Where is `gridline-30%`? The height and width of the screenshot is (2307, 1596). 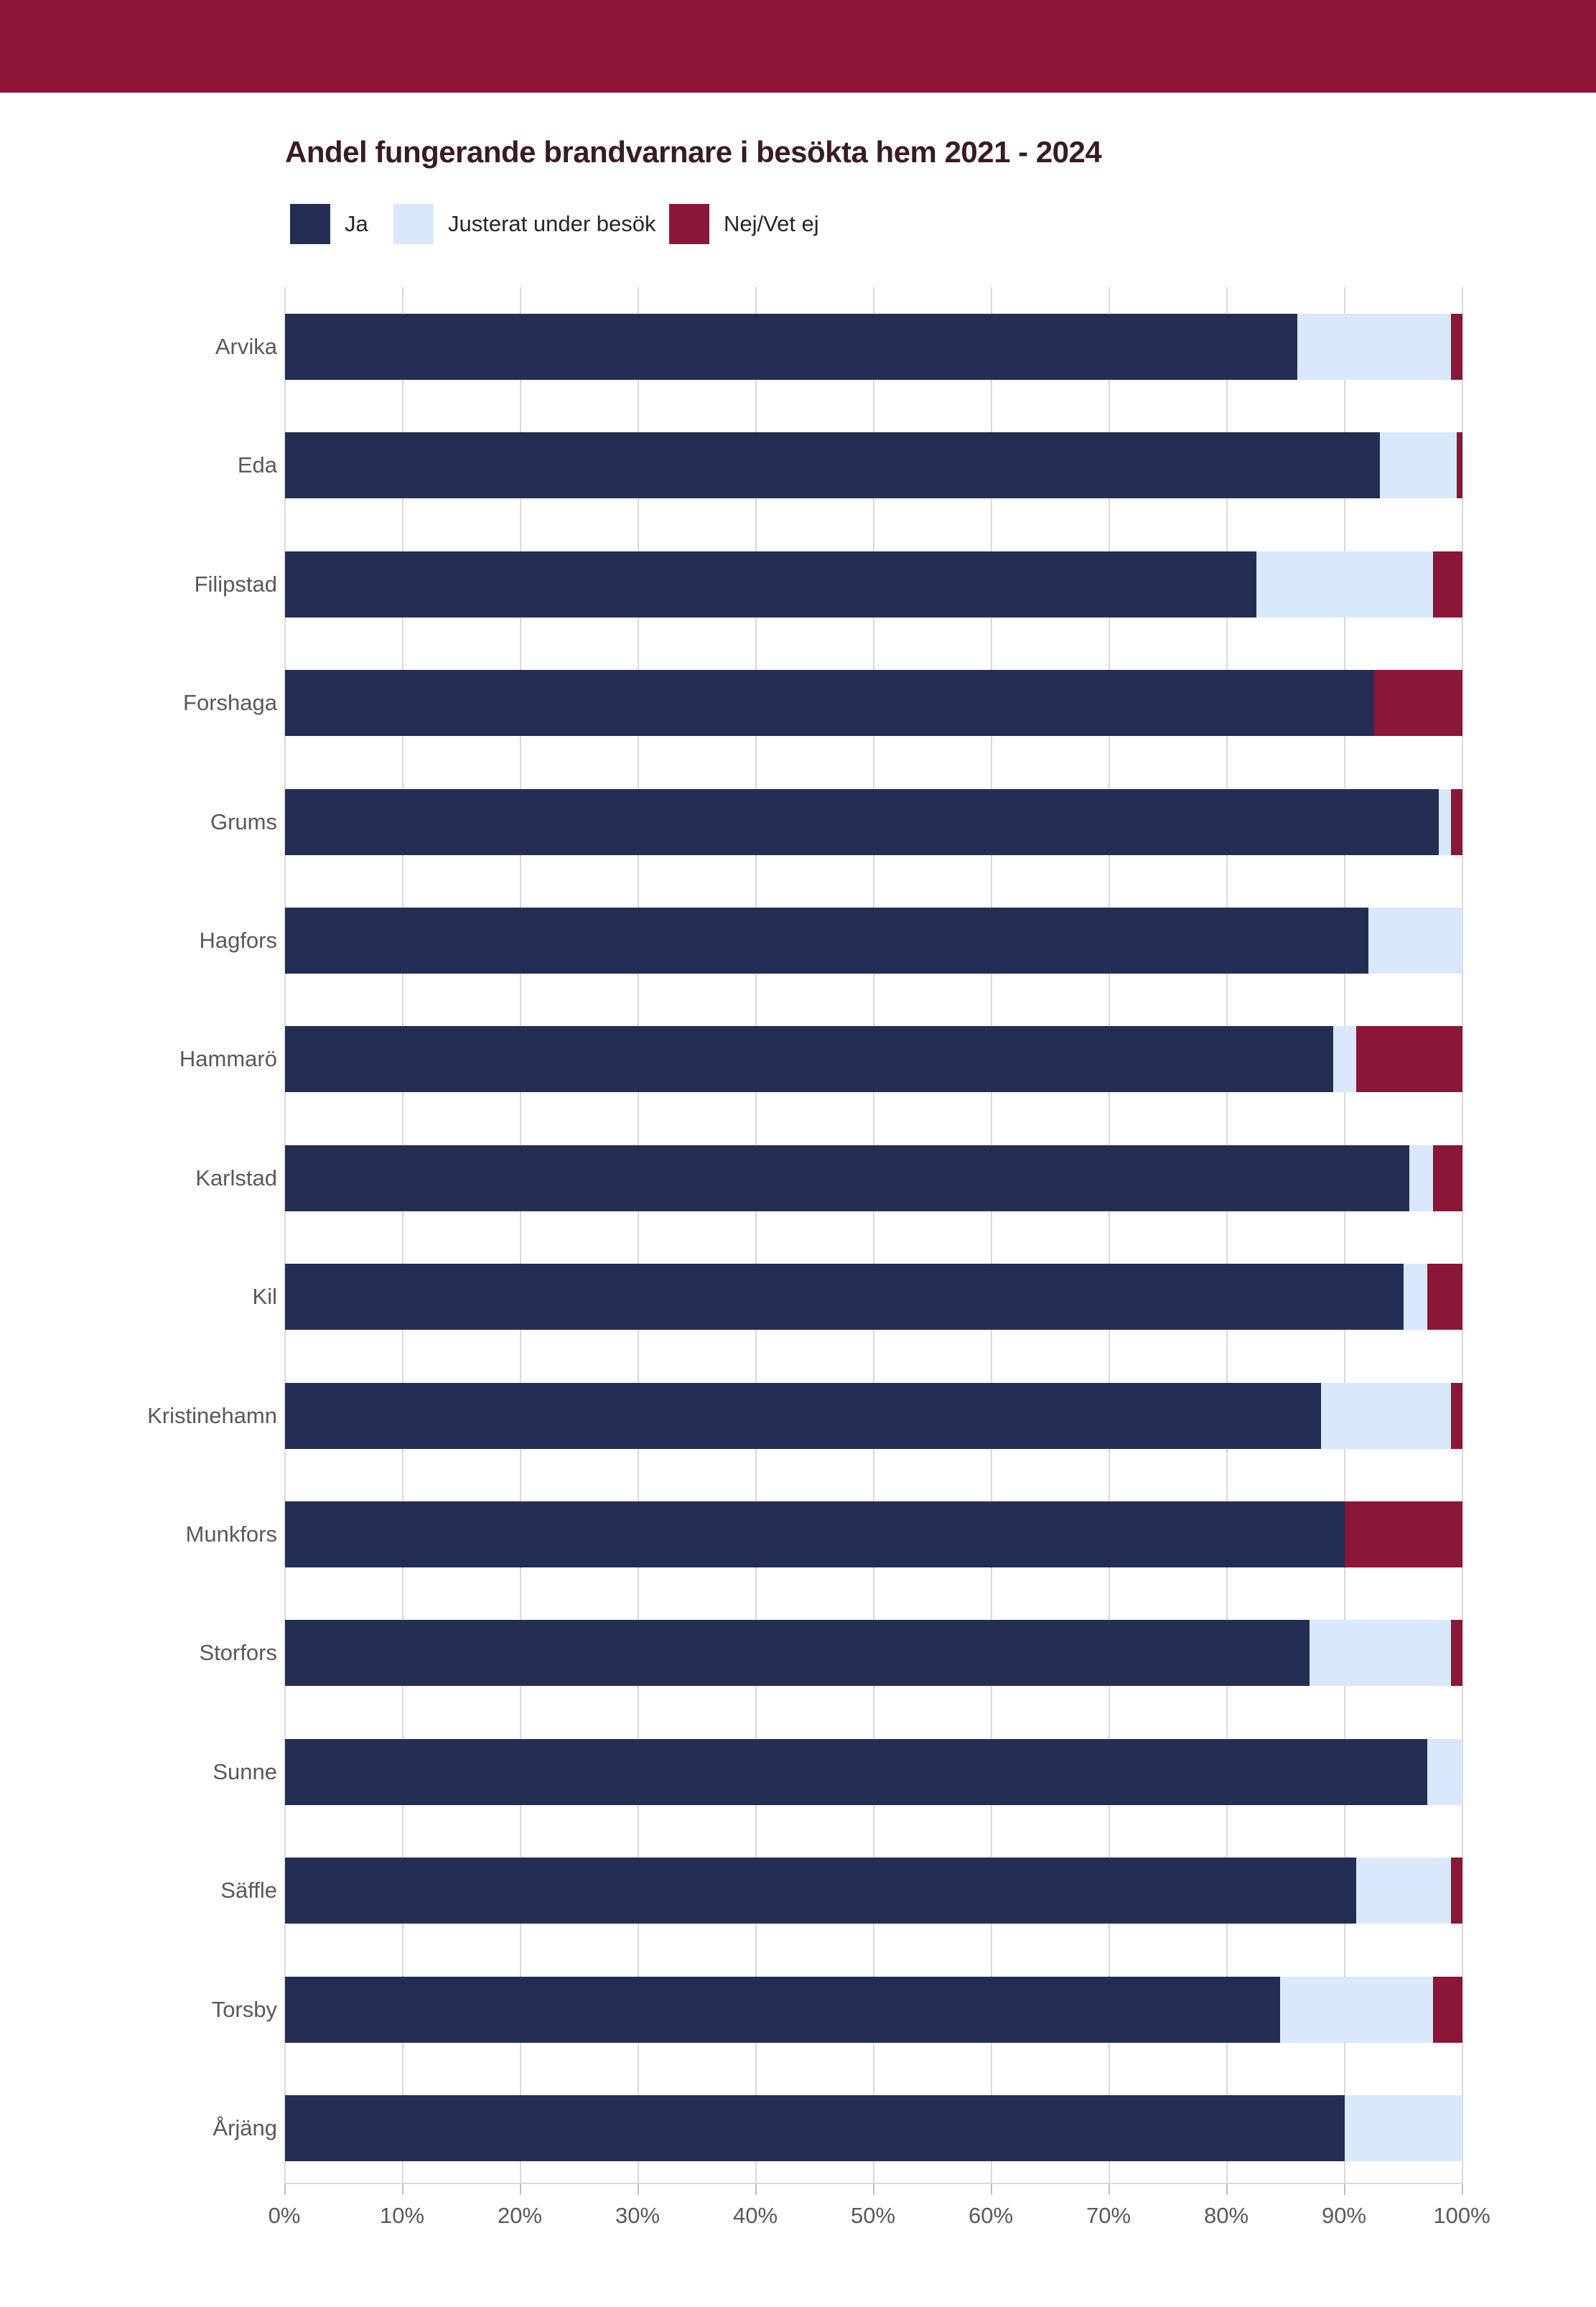 gridline-30% is located at coordinates (638, 1235).